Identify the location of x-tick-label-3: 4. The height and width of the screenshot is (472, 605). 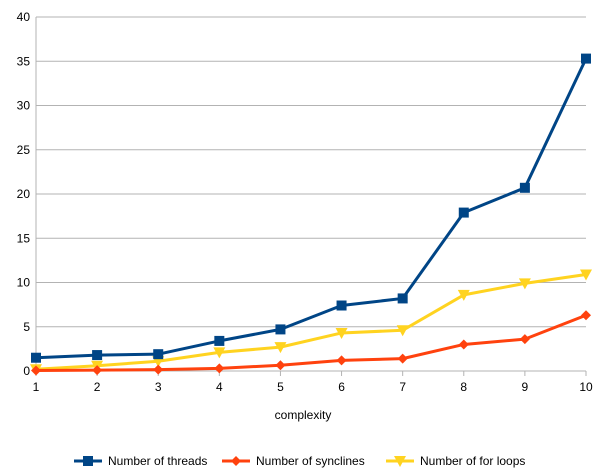
(219, 387).